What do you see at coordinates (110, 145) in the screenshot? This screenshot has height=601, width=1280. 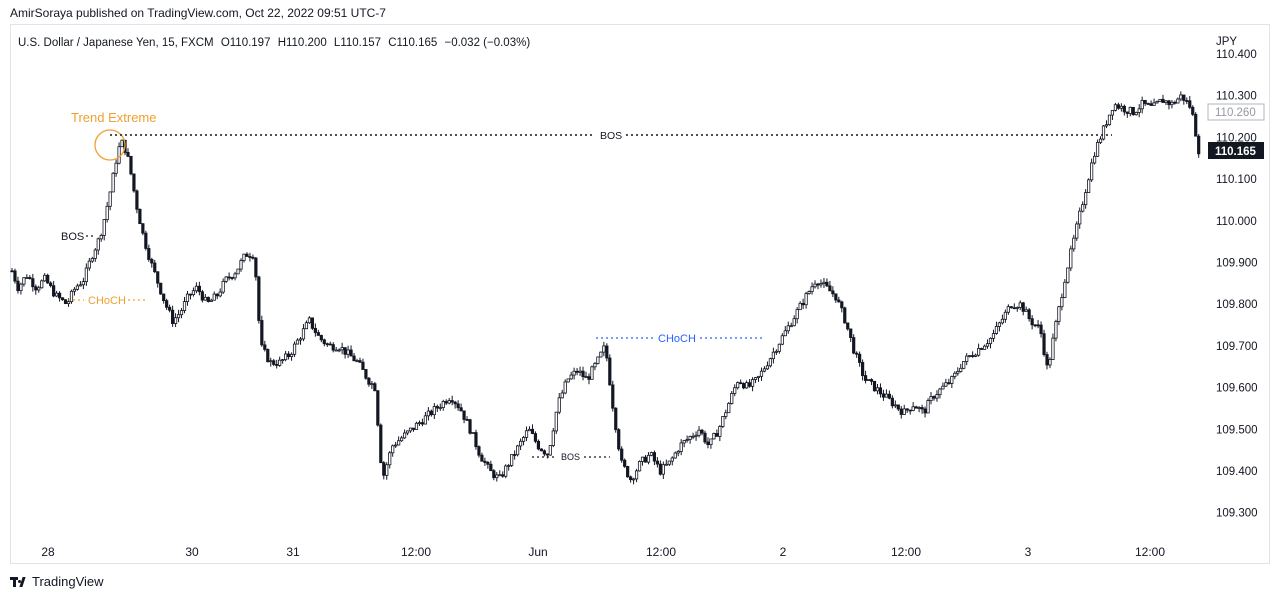 I see `trend-extreme-circle` at bounding box center [110, 145].